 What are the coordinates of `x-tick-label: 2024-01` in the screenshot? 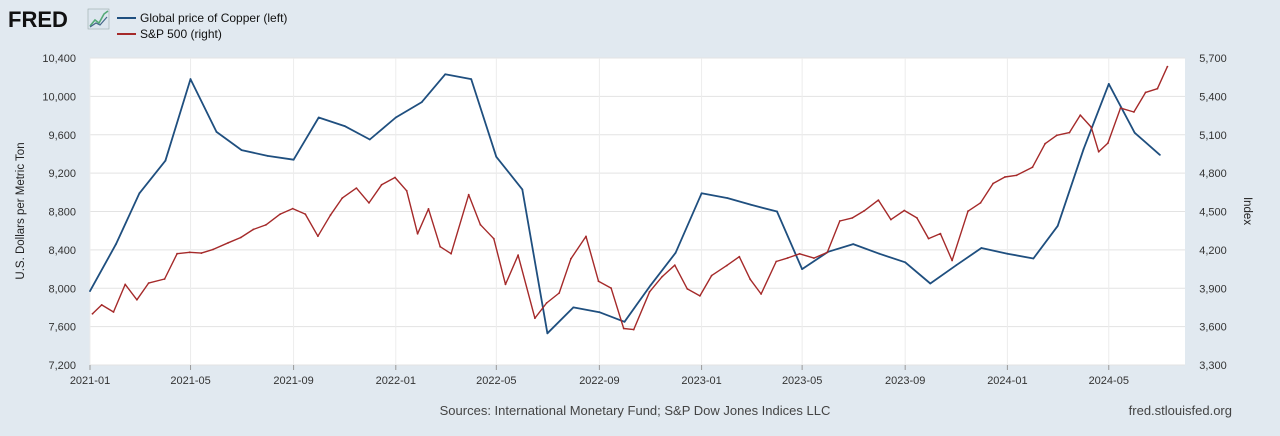 It's located at (1007, 381).